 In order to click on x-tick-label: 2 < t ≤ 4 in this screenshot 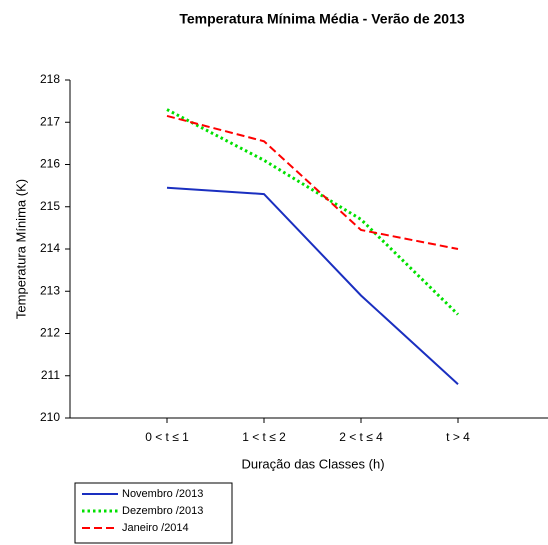, I will do `click(361, 437)`.